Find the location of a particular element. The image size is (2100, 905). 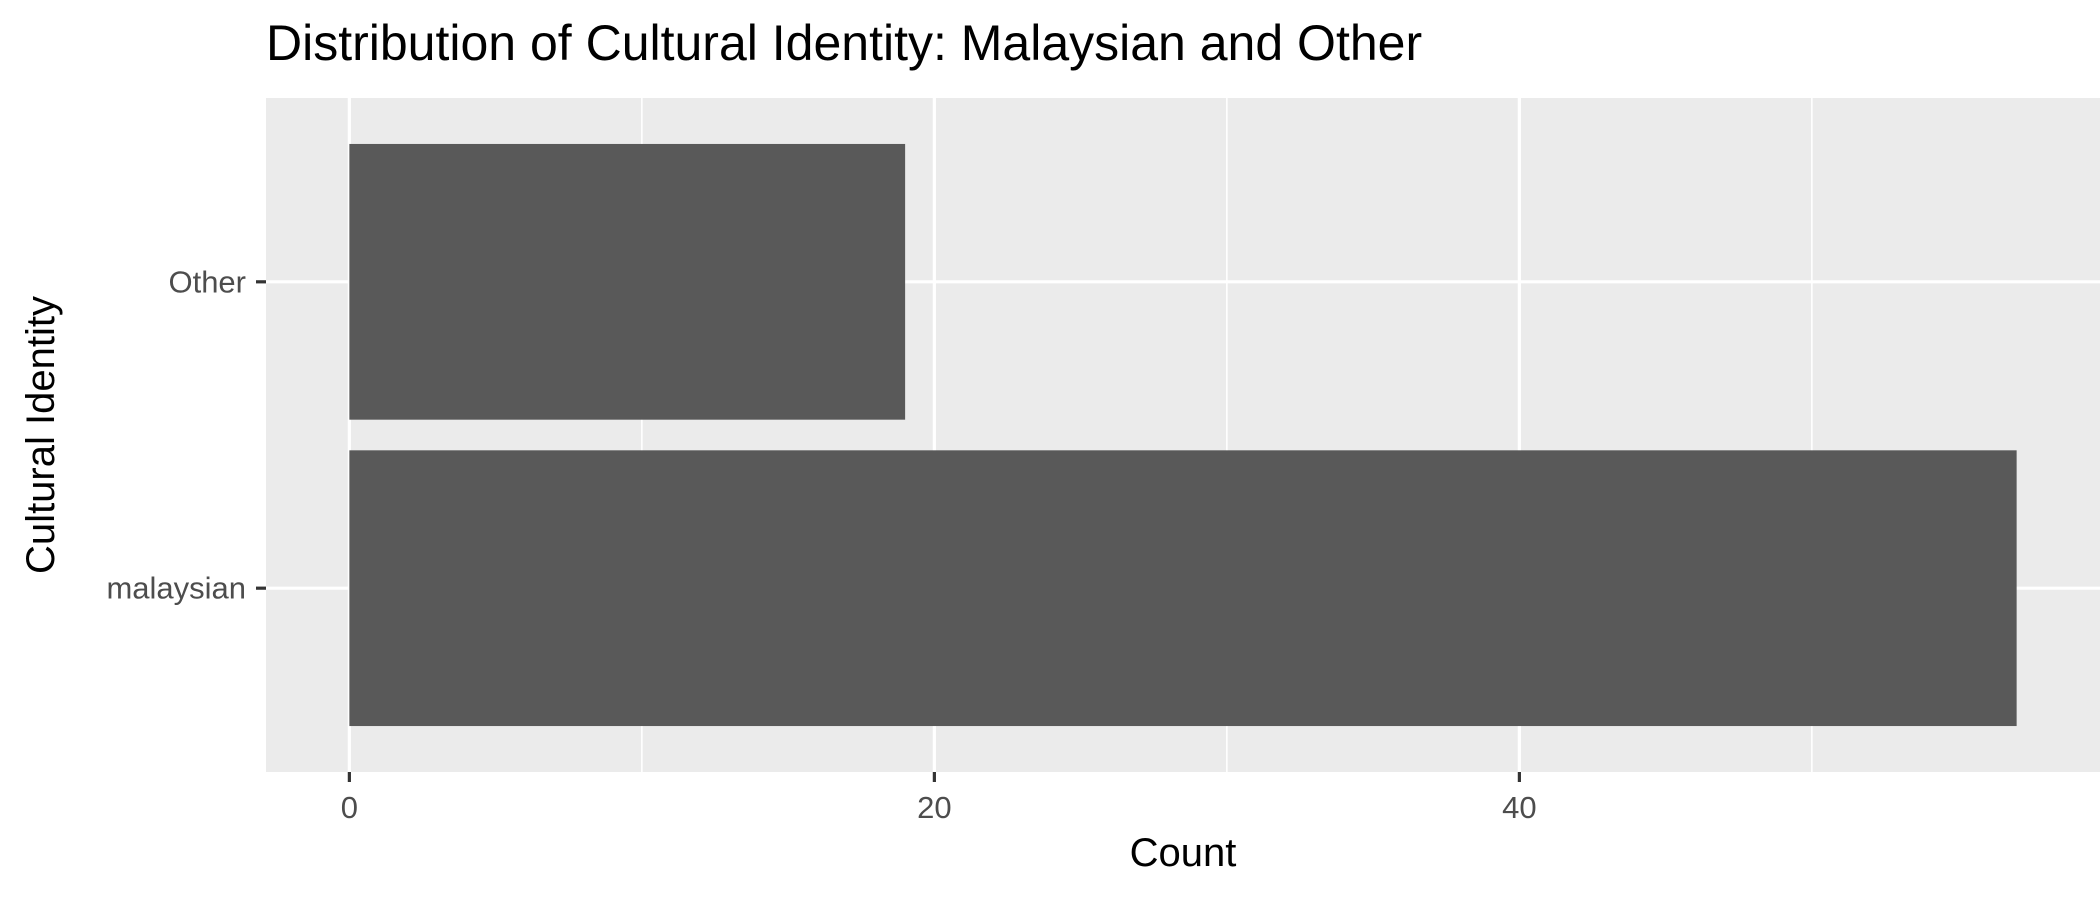

bar-other is located at coordinates (627, 281).